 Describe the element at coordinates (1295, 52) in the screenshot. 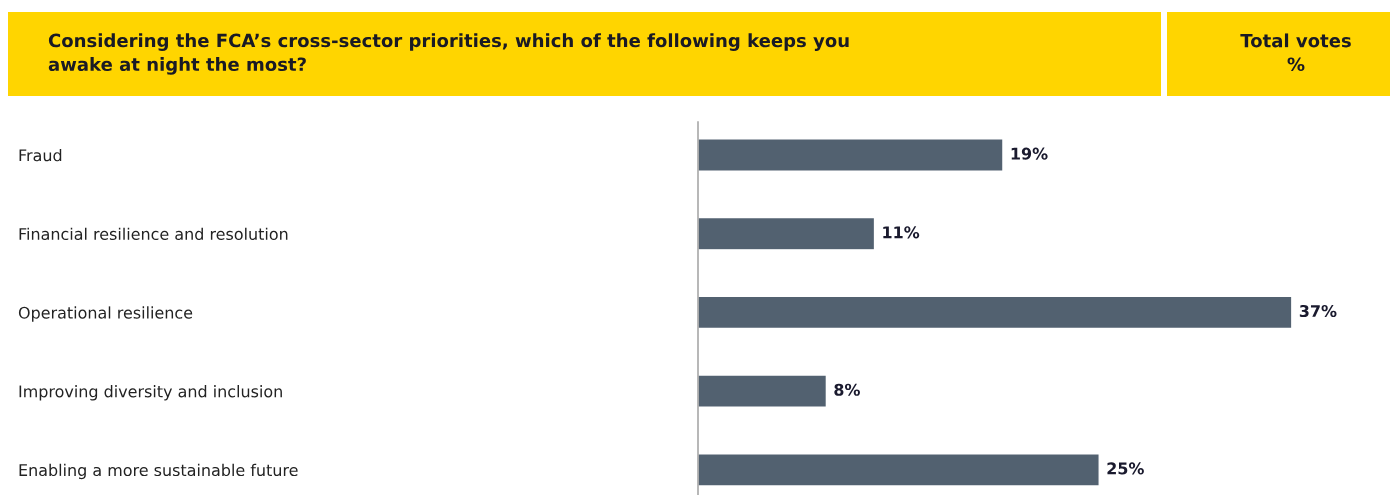

I see `x-axis-title: Total votes %` at that location.